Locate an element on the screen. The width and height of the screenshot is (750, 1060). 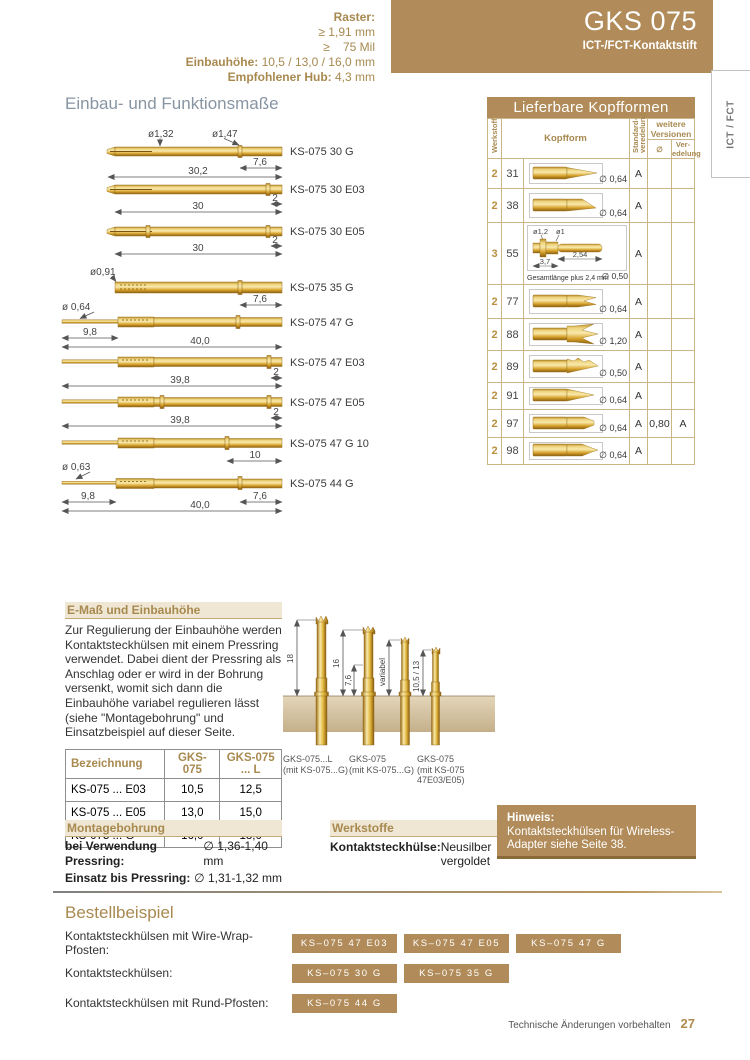
svg-text: ø 0,64 is located at coordinates (76, 307).